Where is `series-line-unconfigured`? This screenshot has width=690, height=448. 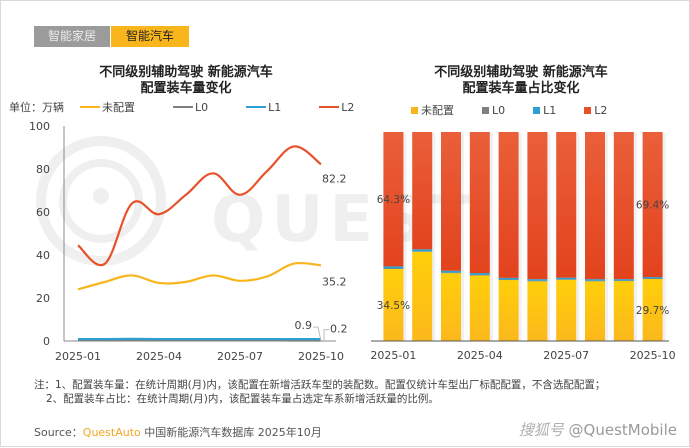
series-line-unconfigured is located at coordinates (199, 276).